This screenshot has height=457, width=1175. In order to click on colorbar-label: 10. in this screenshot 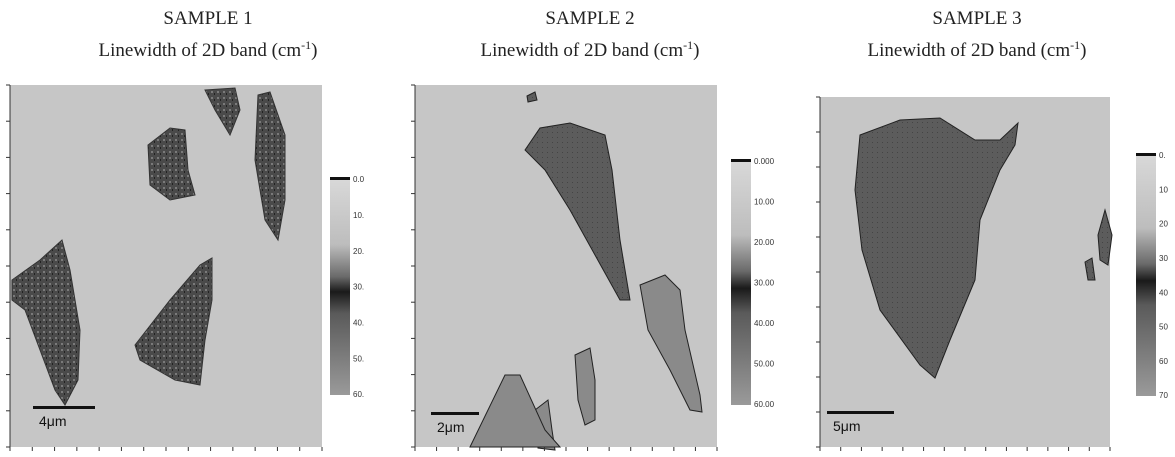, I will do `click(358, 215)`.